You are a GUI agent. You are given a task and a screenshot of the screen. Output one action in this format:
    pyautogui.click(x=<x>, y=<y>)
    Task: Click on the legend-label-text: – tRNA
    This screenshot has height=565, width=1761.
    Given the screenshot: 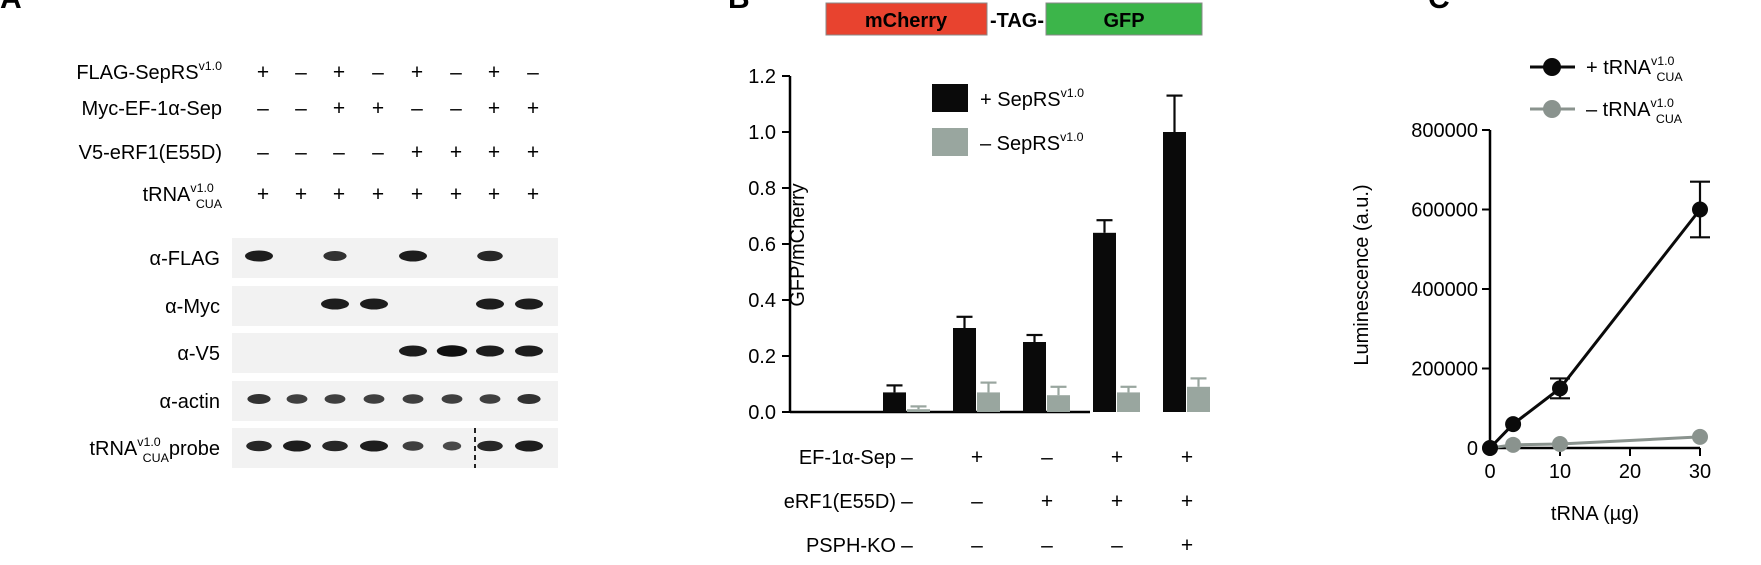 What is the action you would take?
    pyautogui.click(x=1618, y=110)
    